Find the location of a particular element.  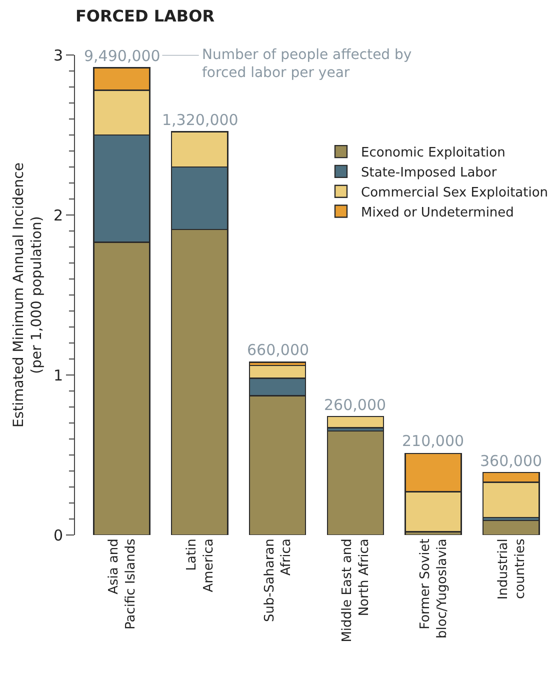

x-tick-label: Asia and Pacific Islands is located at coordinates (122, 584).